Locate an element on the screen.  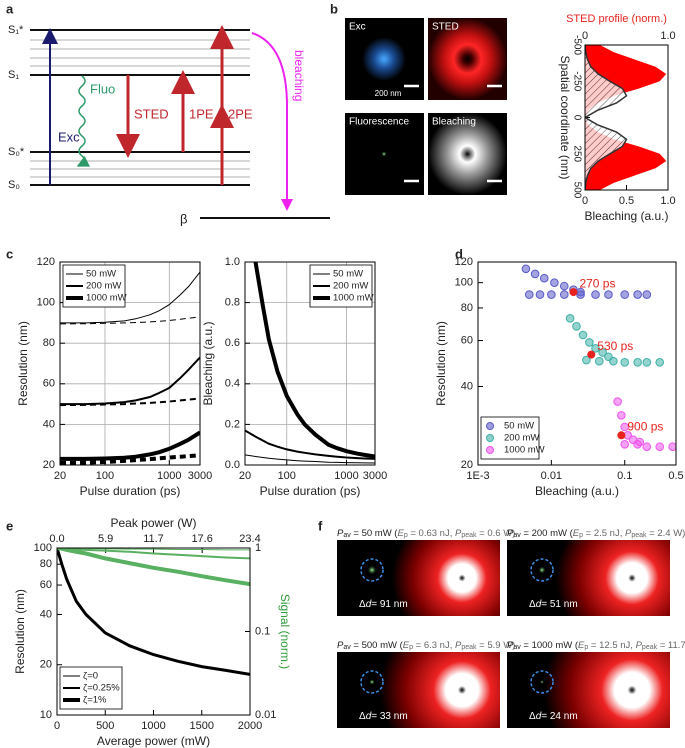
panel-label: b is located at coordinates (334, 8).